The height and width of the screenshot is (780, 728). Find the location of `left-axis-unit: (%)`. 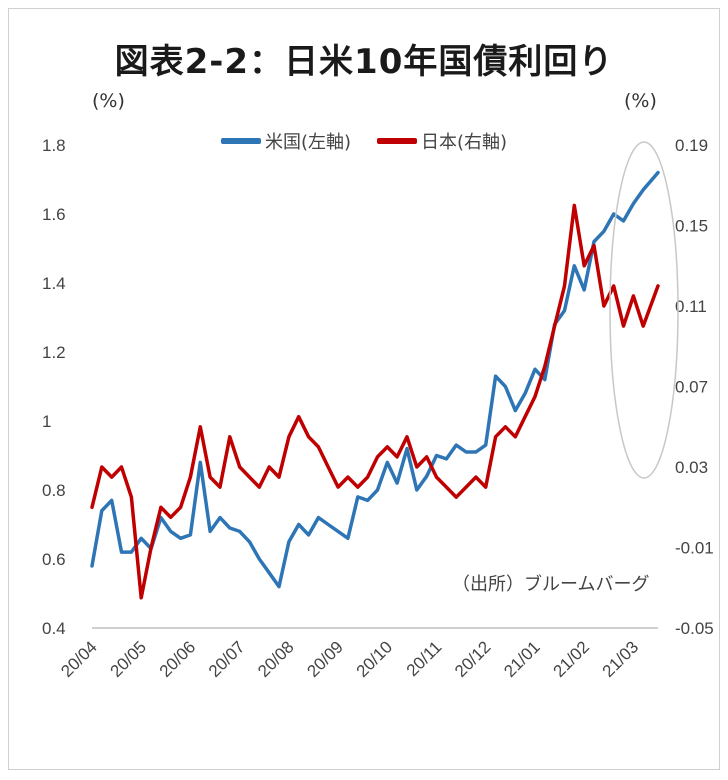

left-axis-unit: (%) is located at coordinates (108, 101).